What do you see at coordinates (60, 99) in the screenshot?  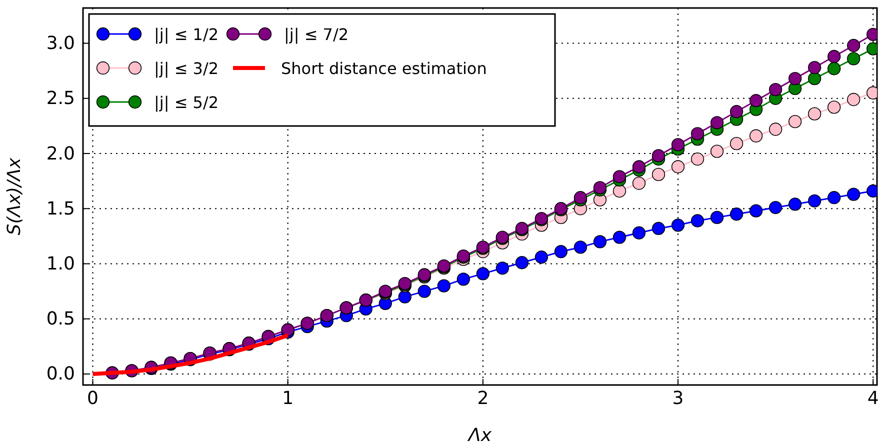 I see `y-tick-label: 2.5` at bounding box center [60, 99].